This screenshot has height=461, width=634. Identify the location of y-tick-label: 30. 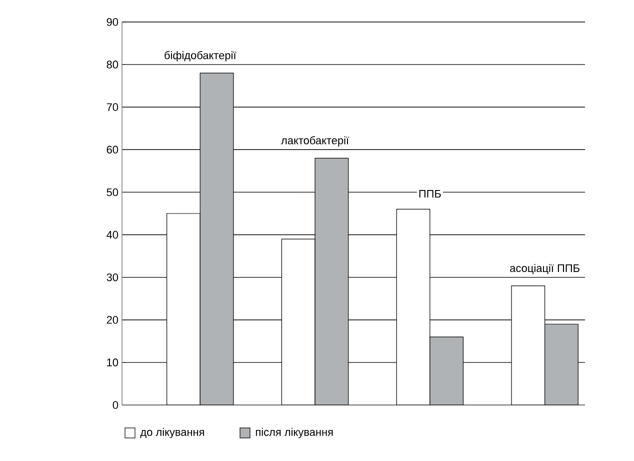
(112, 277).